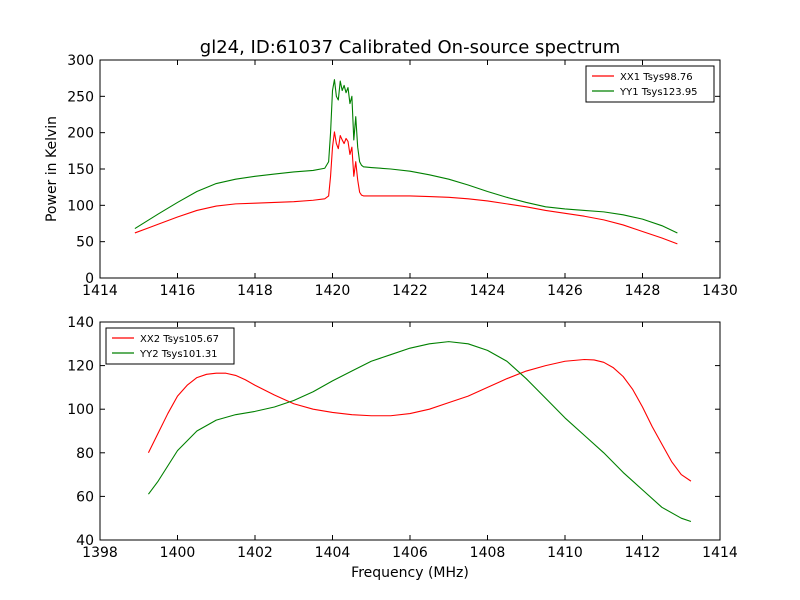 This screenshot has width=800, height=600. What do you see at coordinates (85, 541) in the screenshot?
I see `y-tick-label: 40` at bounding box center [85, 541].